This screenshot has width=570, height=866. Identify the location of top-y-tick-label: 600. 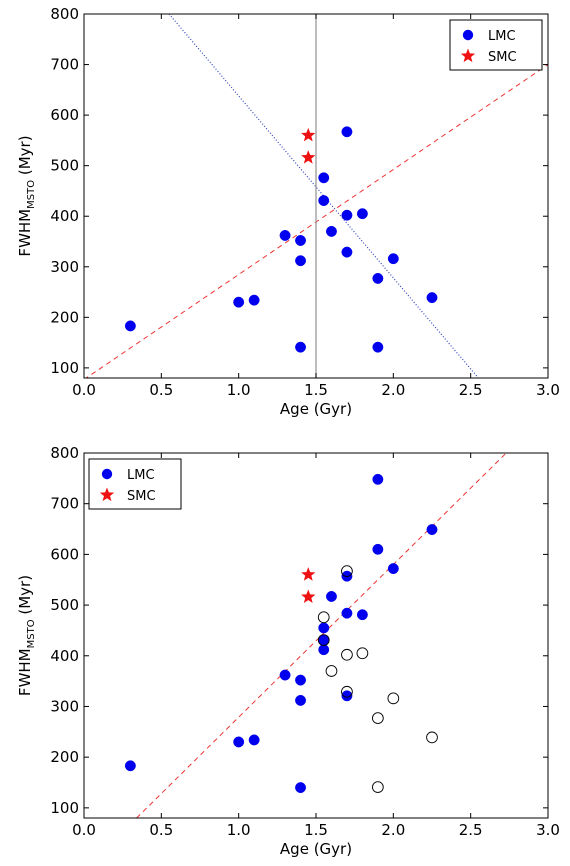
(64, 115).